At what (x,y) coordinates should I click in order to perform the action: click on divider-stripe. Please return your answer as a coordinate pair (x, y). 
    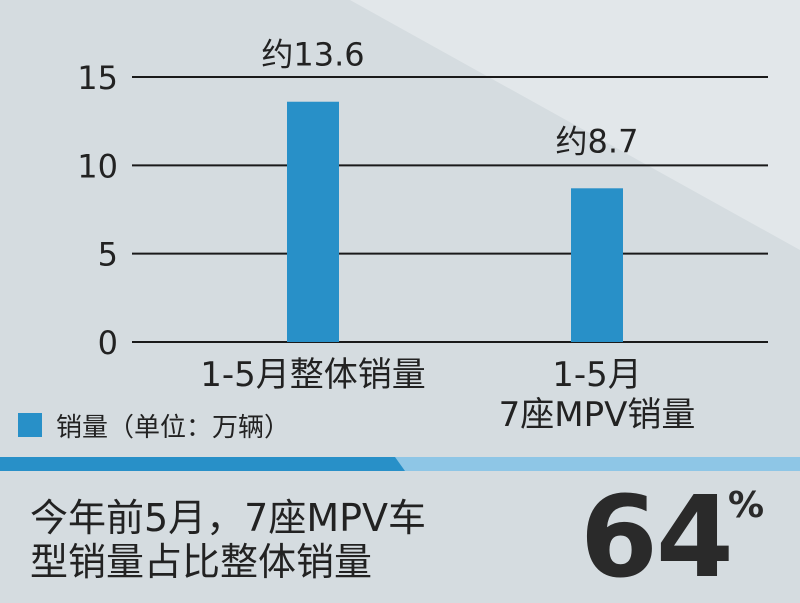
    Looking at the image, I should click on (400, 464).